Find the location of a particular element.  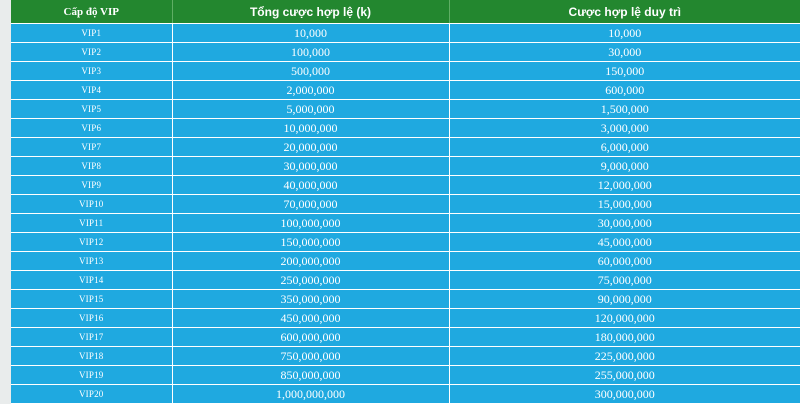

cell-maintain-valid-bet: 1,500,000 is located at coordinates (624, 109).